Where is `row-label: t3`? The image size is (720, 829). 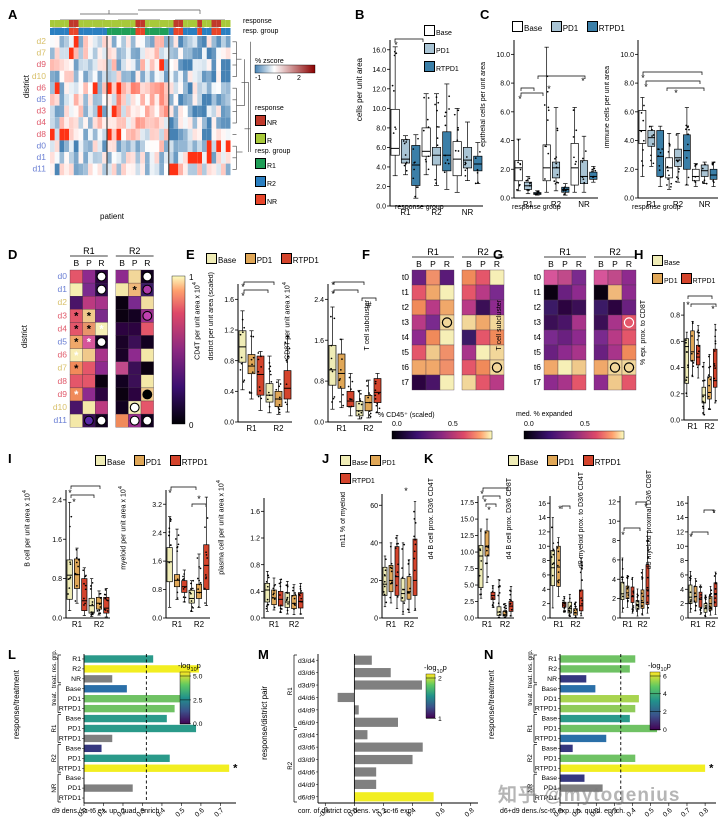
row-label: t3 is located at coordinates (537, 322).